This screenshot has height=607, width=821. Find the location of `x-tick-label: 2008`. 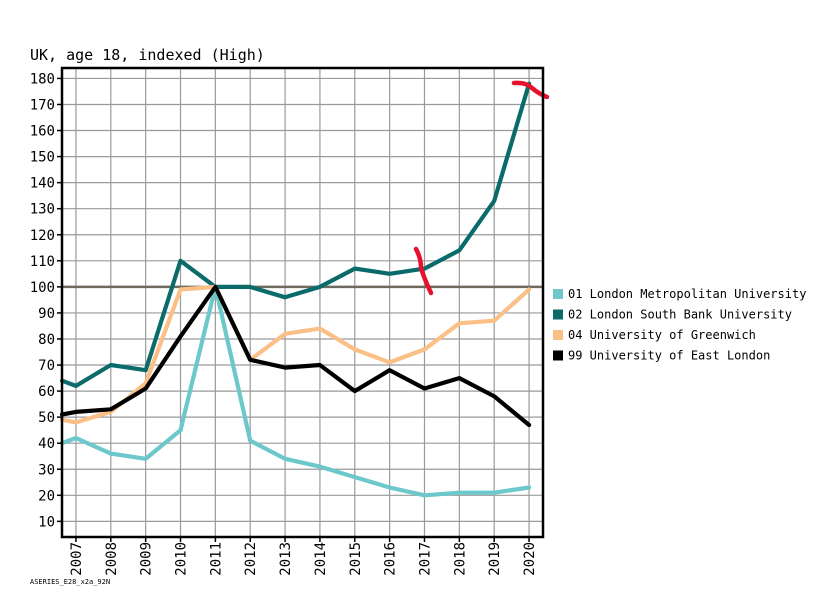

x-tick-label: 2008 is located at coordinates (112, 559).